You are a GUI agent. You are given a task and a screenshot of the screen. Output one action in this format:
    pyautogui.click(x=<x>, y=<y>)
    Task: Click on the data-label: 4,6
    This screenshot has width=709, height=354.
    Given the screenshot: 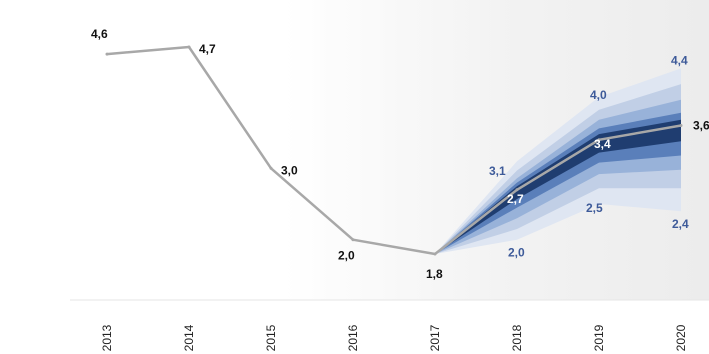 What is the action you would take?
    pyautogui.click(x=99, y=34)
    